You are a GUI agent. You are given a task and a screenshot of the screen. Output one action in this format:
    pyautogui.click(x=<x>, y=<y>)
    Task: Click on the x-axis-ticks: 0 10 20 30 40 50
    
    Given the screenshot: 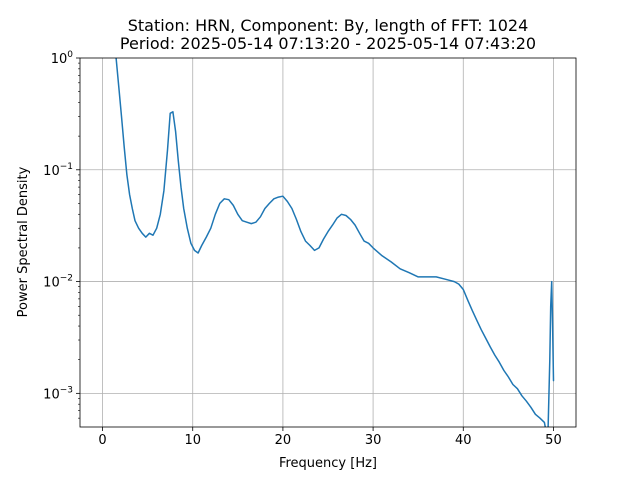 What is the action you would take?
    pyautogui.click(x=330, y=437)
    